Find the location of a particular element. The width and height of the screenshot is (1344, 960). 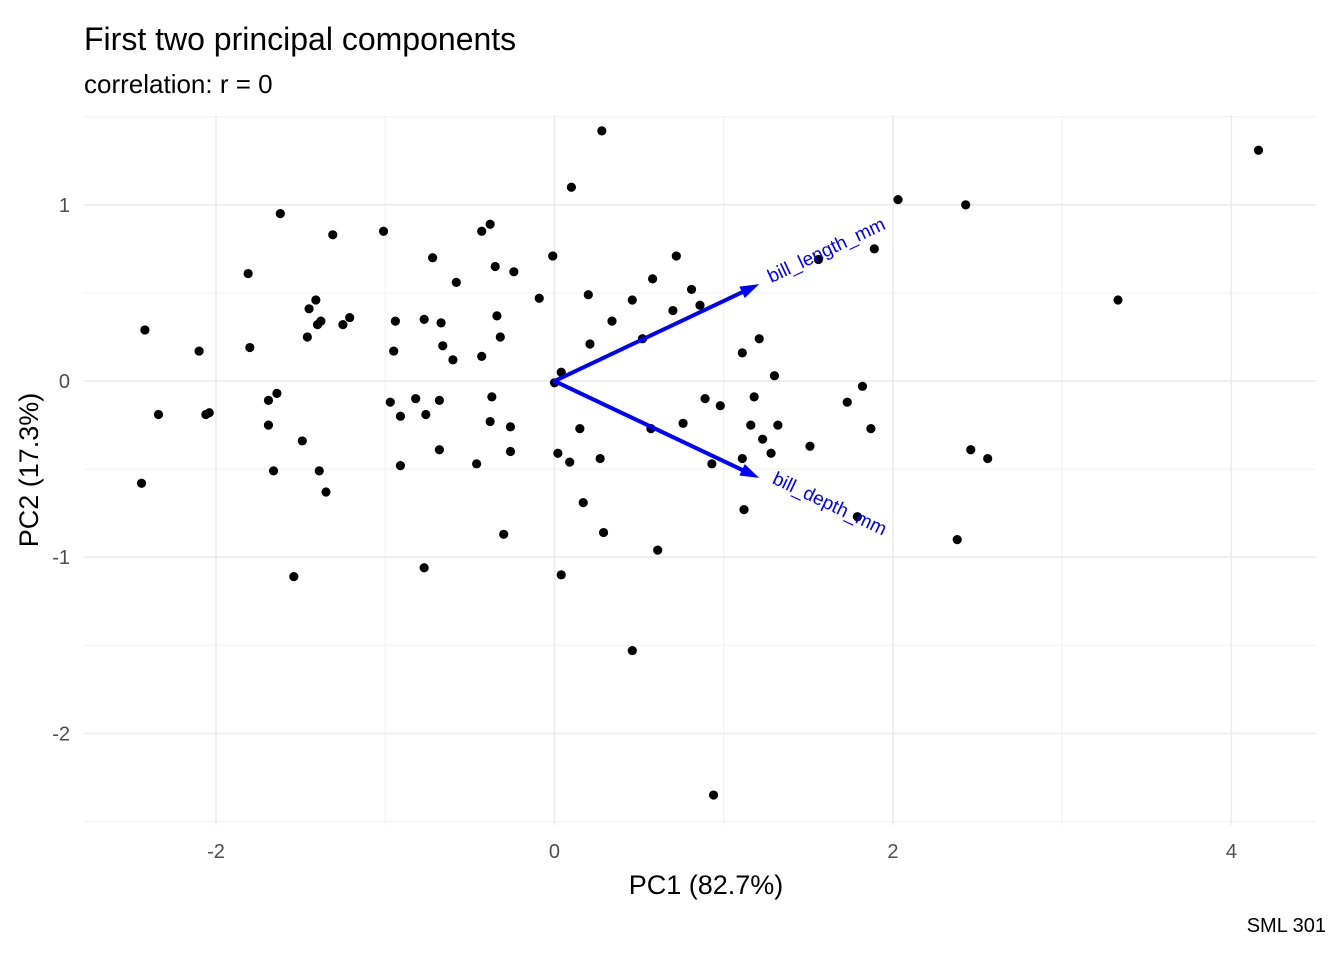

y-tick-label: 1 is located at coordinates (64, 206).